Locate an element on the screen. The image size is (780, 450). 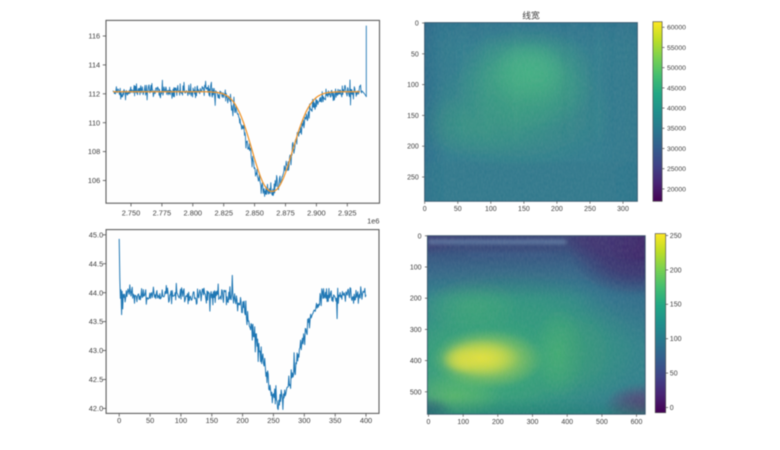
svg-text: 25000 is located at coordinates (676, 169).